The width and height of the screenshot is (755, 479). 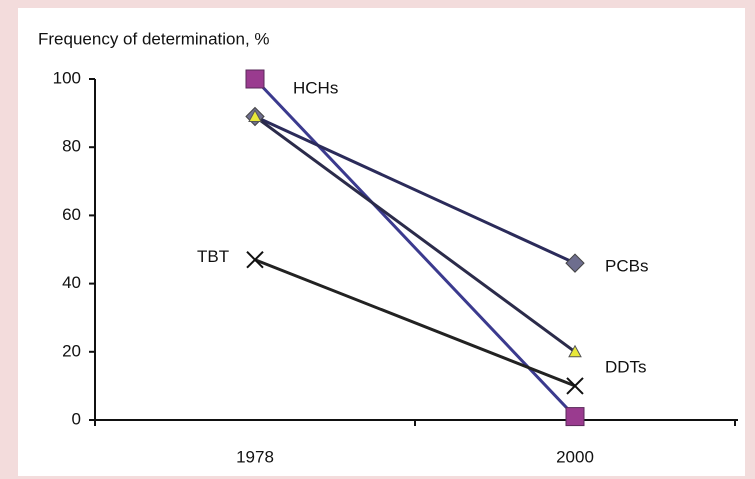 What do you see at coordinates (315, 87) in the screenshot?
I see `series-label: HCHs` at bounding box center [315, 87].